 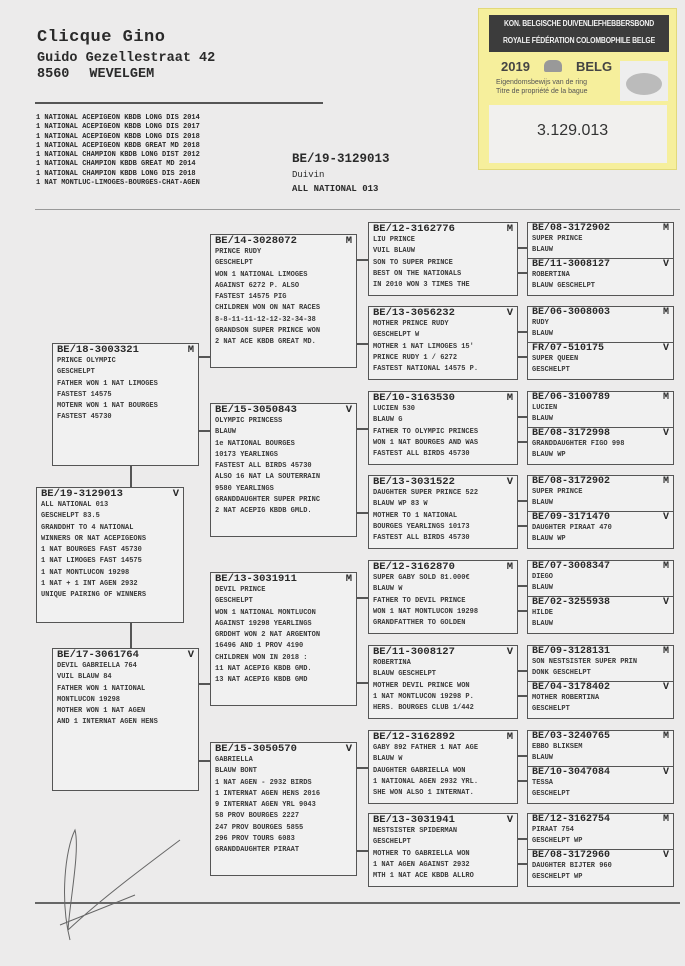 I want to click on ring-number: BE/12-3162776, so click(x=414, y=229).